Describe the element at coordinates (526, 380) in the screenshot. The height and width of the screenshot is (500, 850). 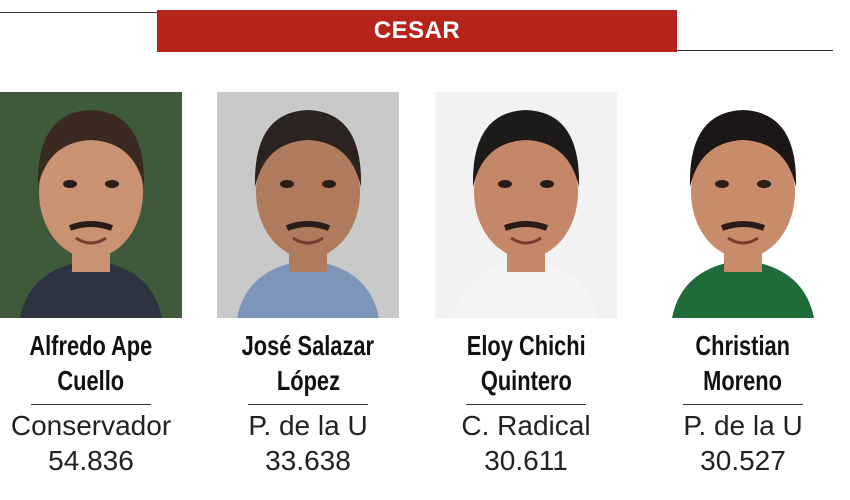
I see `name-line: Quintero` at that location.